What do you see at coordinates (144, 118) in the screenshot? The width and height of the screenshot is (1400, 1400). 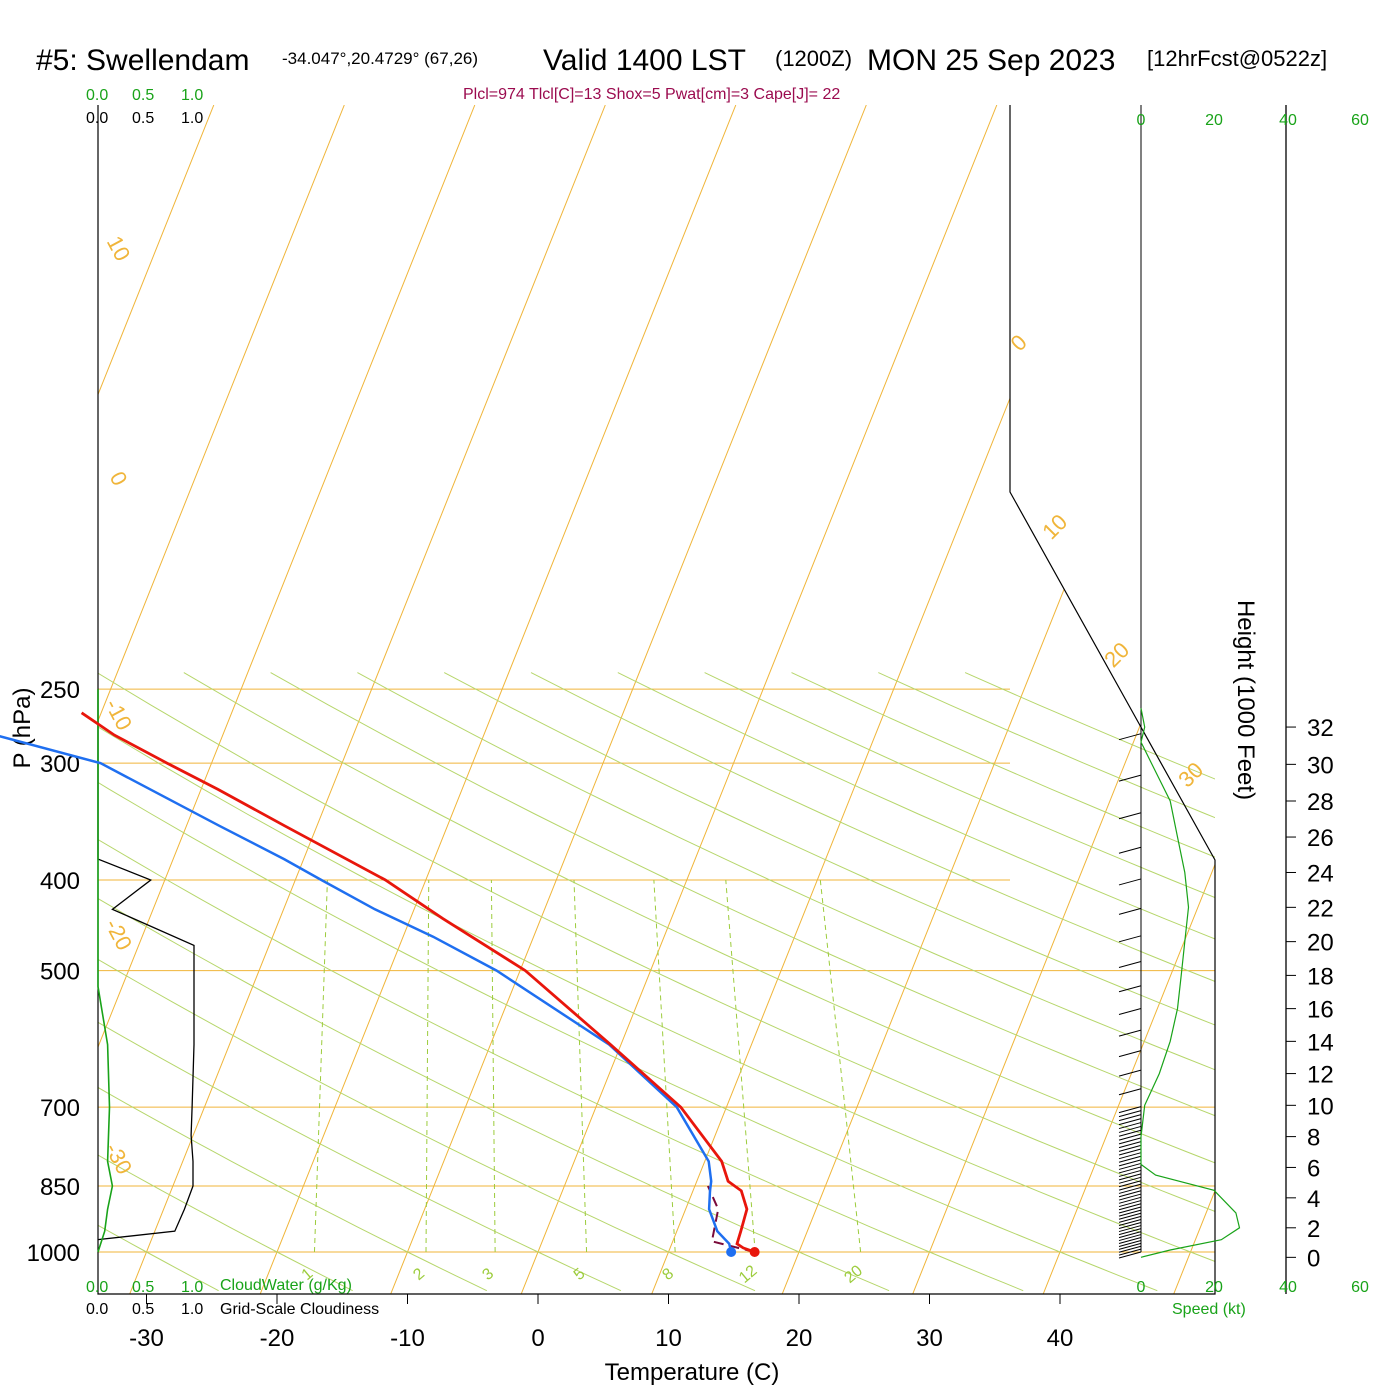 I see `cloudiness-scale-top: 0.0 0.5 1.0` at bounding box center [144, 118].